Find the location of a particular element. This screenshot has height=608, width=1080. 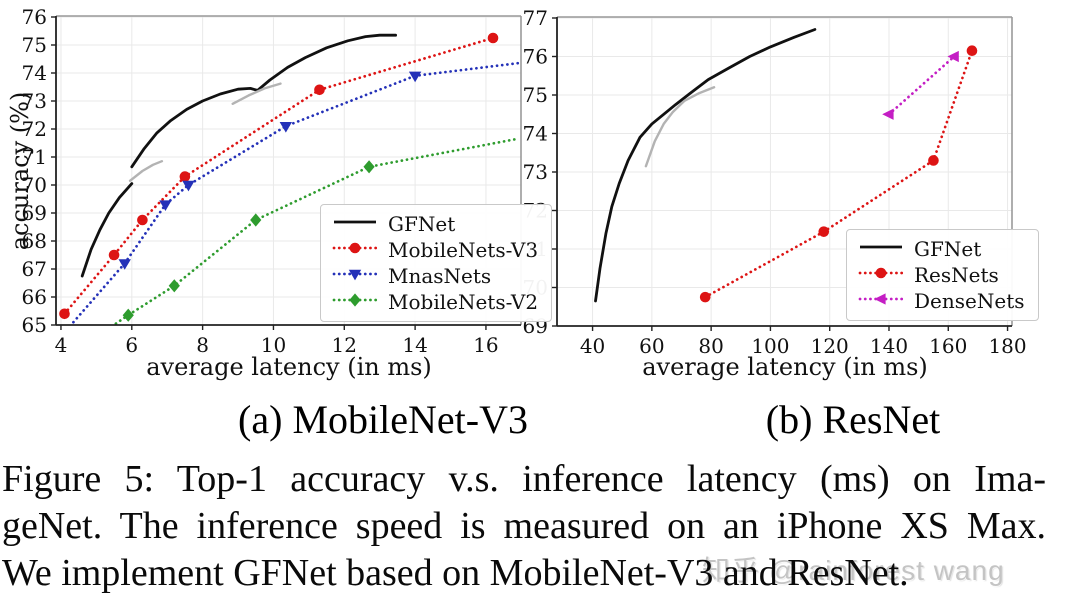

svg-text: 68 is located at coordinates (34, 241).